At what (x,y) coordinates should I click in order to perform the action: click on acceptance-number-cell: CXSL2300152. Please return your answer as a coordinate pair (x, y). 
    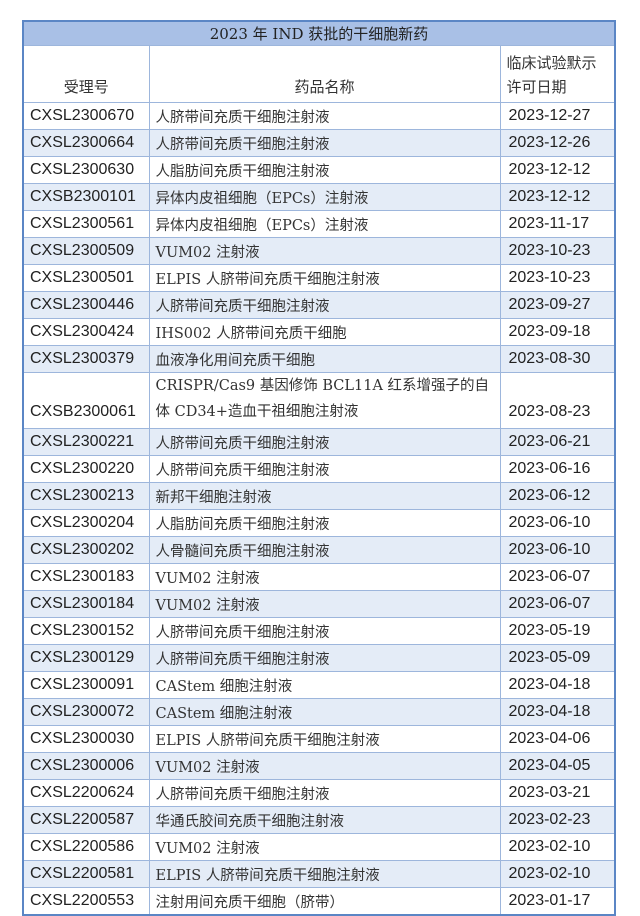
    Looking at the image, I should click on (86, 631).